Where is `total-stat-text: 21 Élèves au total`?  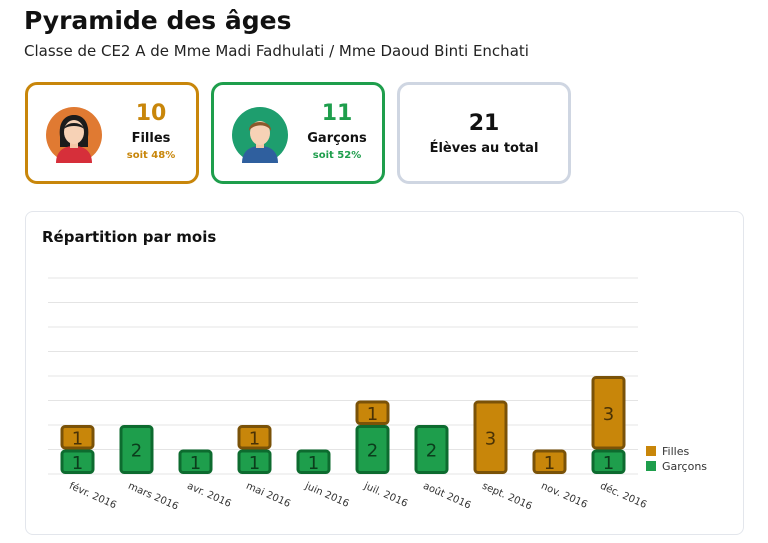 total-stat-text: 21 Élèves au total is located at coordinates (484, 134).